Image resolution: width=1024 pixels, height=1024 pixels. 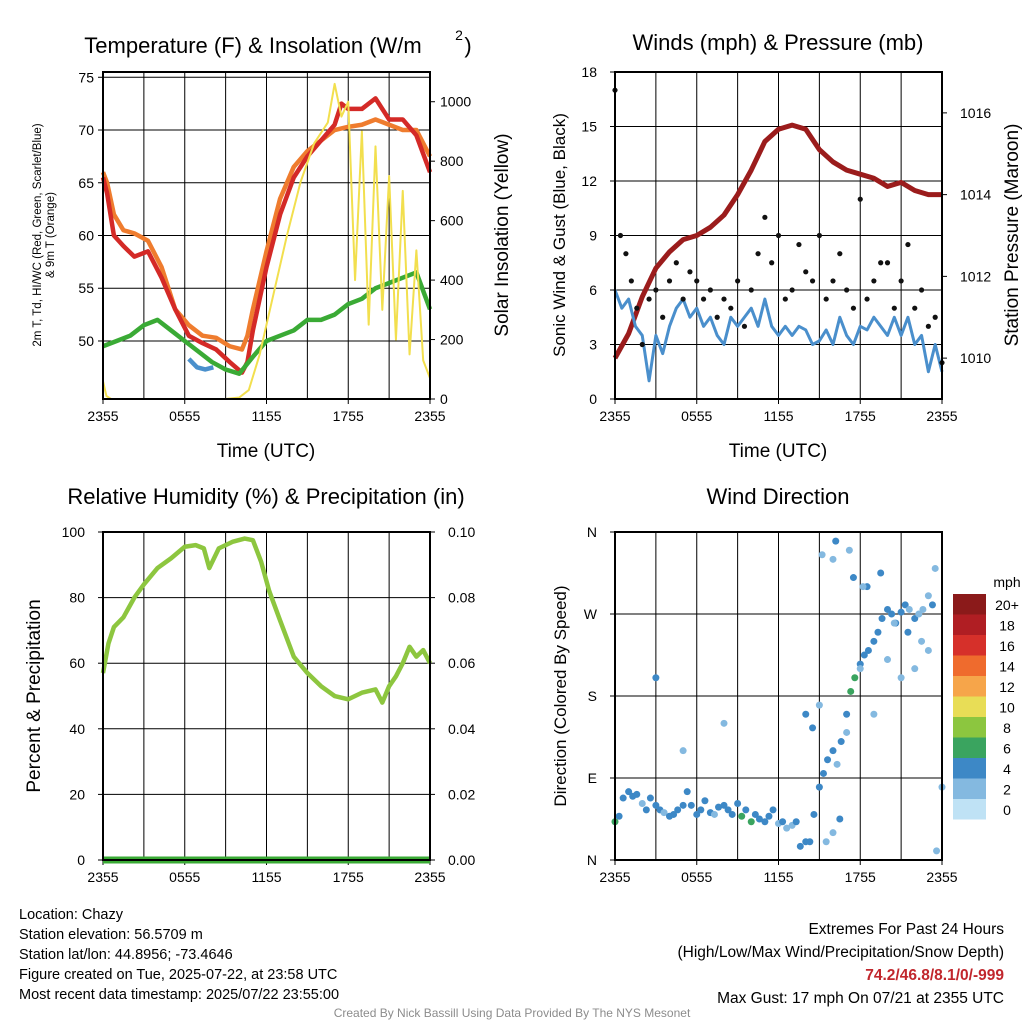 I want to click on rh-y-tick-label: 100, so click(x=74, y=532).